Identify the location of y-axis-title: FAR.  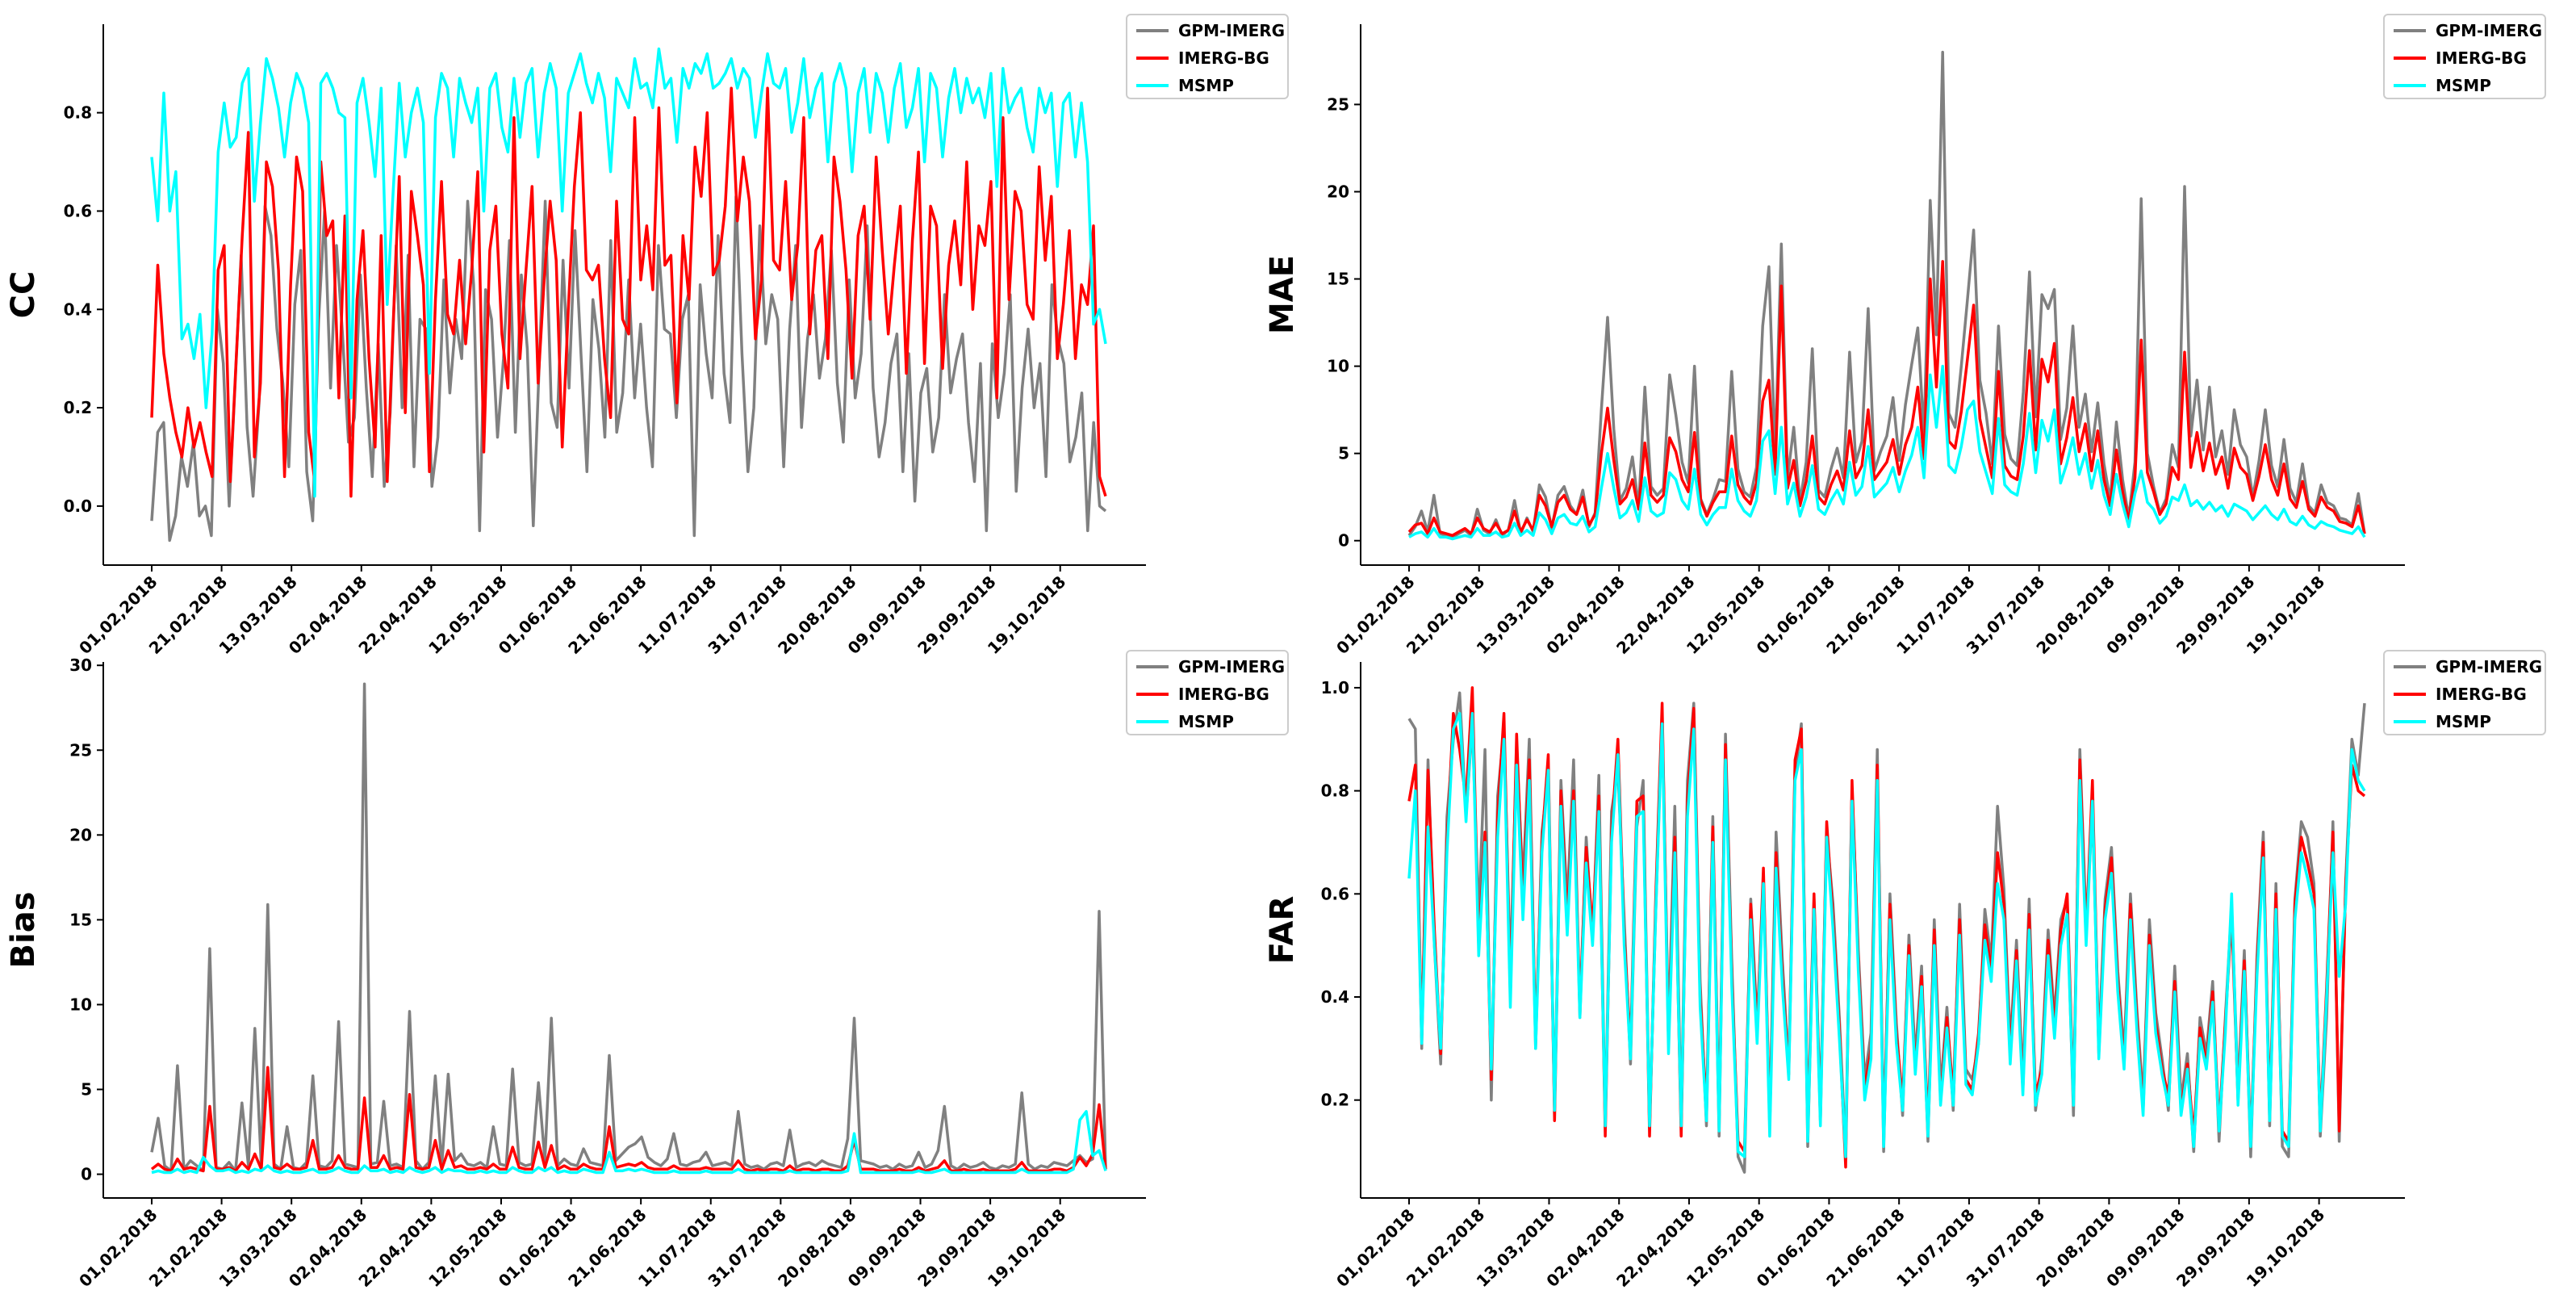
(1282, 930).